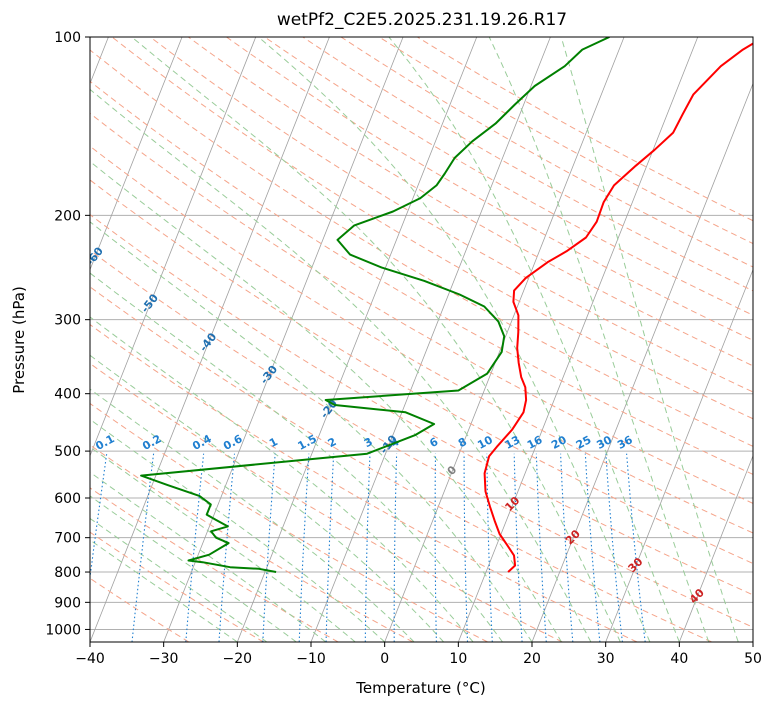 This screenshot has width=775, height=708. What do you see at coordinates (420, 688) in the screenshot?
I see `x-axis-title: Temperature (°C)` at bounding box center [420, 688].